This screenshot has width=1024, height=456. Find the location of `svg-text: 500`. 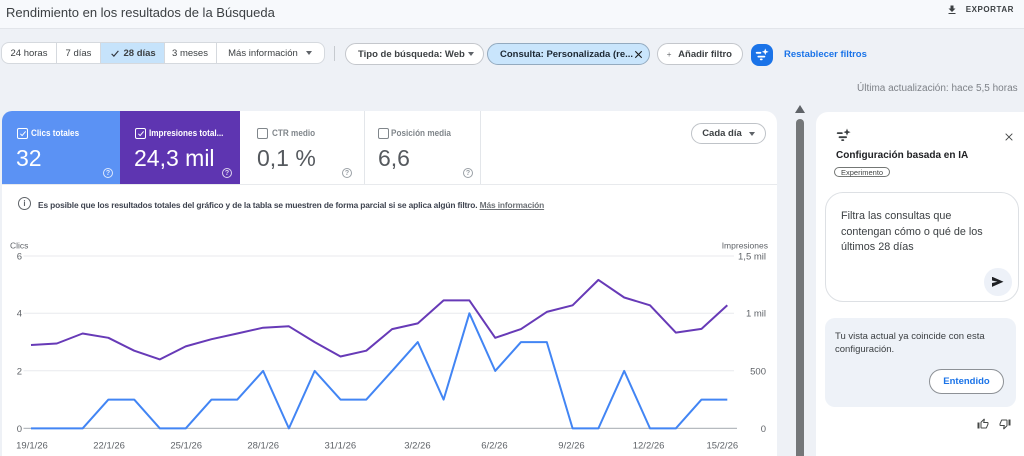

svg-text: 500 is located at coordinates (758, 371).